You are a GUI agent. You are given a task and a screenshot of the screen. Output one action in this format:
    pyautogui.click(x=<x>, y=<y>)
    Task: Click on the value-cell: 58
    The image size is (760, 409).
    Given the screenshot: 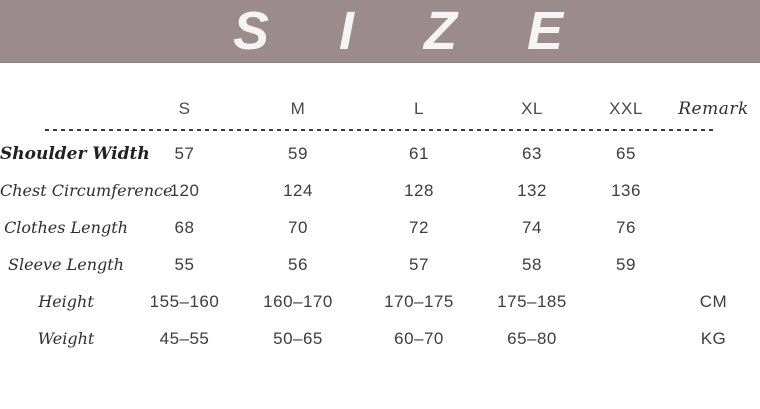 What is the action you would take?
    pyautogui.click(x=532, y=264)
    